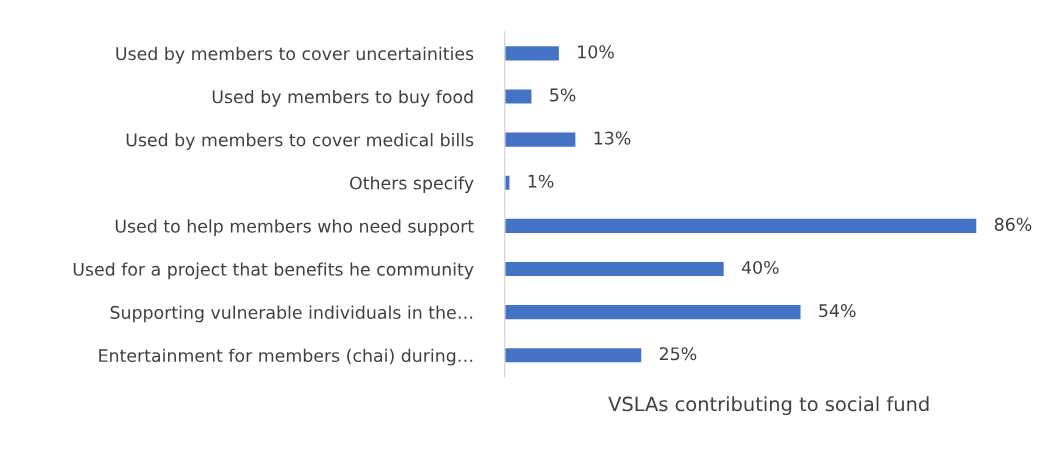 This screenshot has width=1058, height=454. I want to click on data-label: 1%, so click(541, 181).